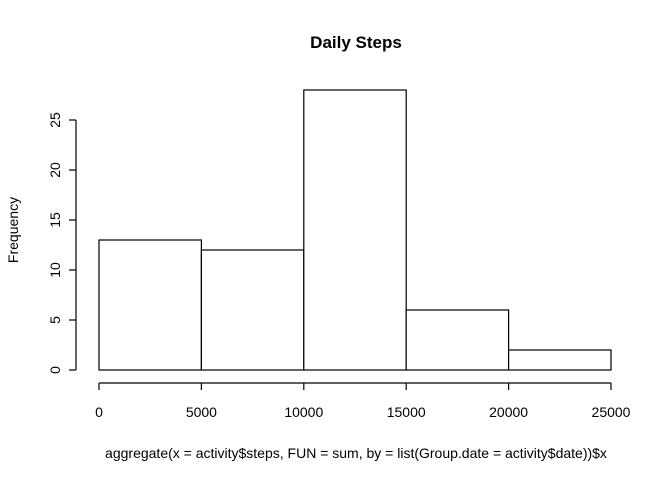 Image resolution: width=672 pixels, height=480 pixels. What do you see at coordinates (55, 270) in the screenshot?
I see `y-tick-label: 10` at bounding box center [55, 270].